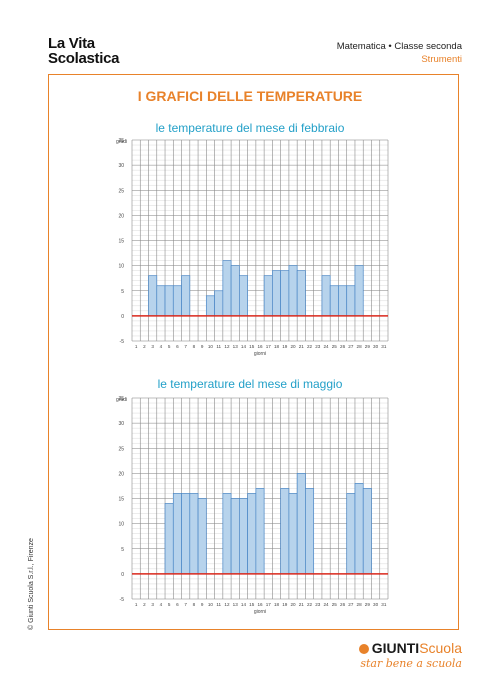 This screenshot has height=697, width=500. I want to click on x-tick-label: 3, so click(152, 346).